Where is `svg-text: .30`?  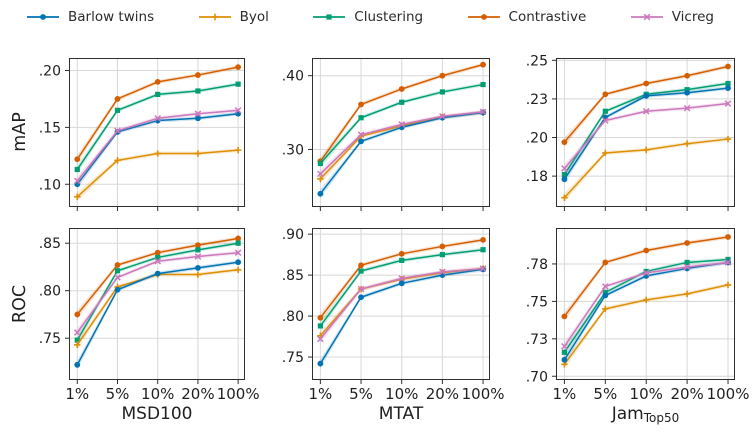 svg-text: .30 is located at coordinates (293, 150).